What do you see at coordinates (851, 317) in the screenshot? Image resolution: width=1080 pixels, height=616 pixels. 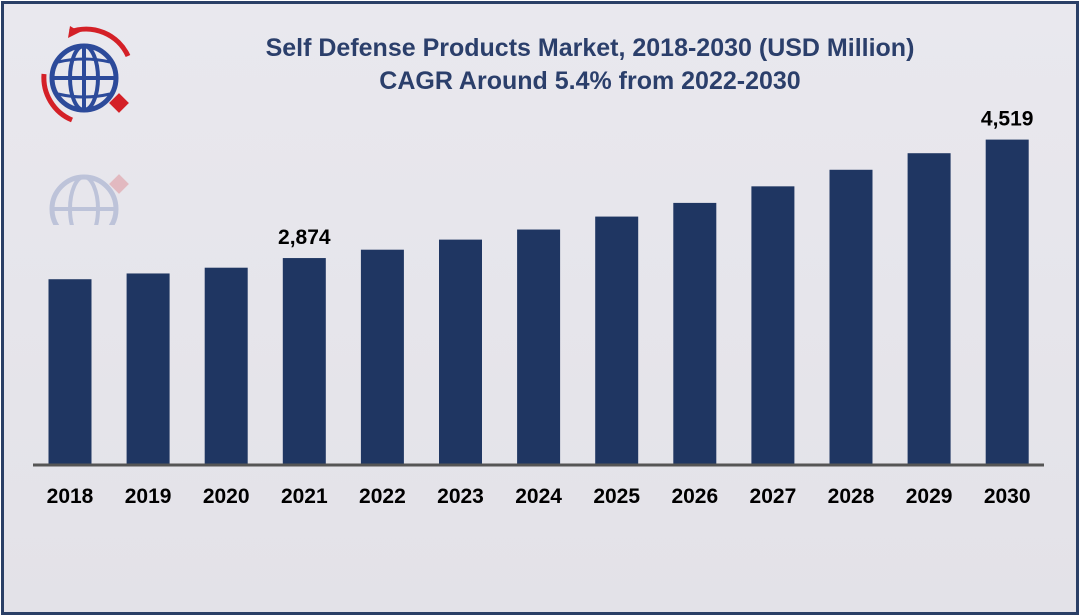 I see `bar-2028` at bounding box center [851, 317].